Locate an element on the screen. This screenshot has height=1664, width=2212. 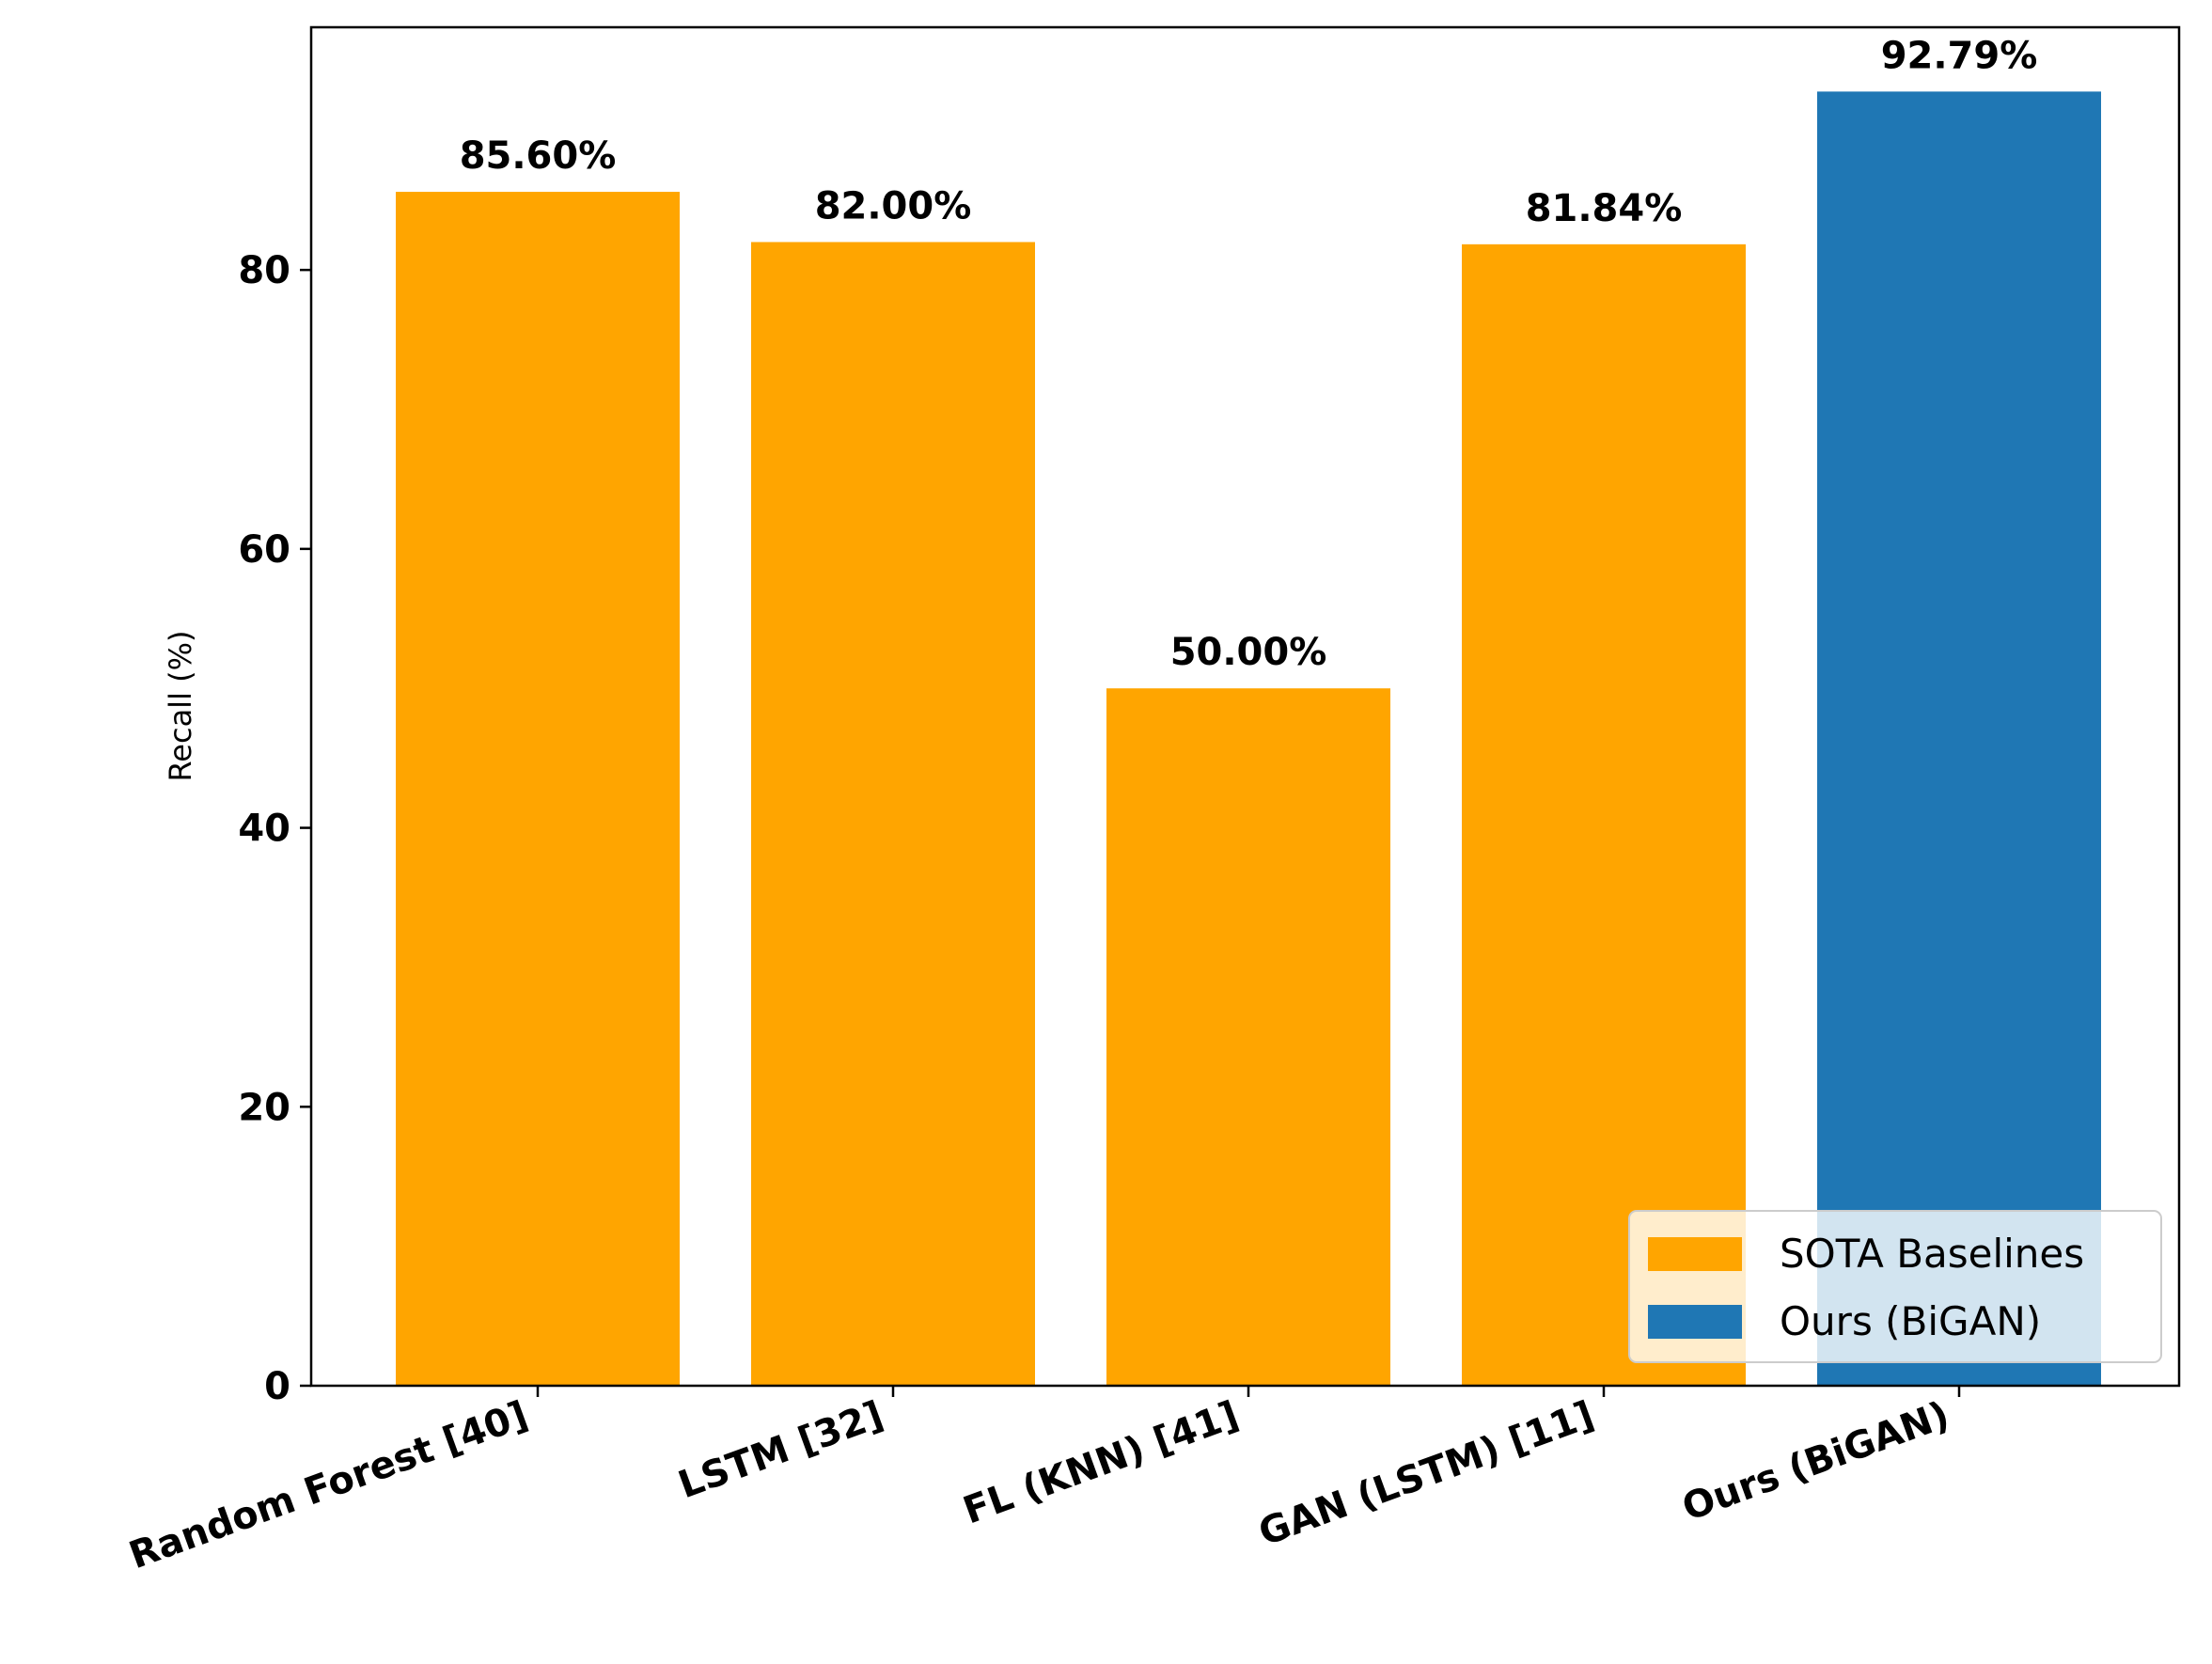
bar-value-label-3: 81.84% is located at coordinates (1604, 209).